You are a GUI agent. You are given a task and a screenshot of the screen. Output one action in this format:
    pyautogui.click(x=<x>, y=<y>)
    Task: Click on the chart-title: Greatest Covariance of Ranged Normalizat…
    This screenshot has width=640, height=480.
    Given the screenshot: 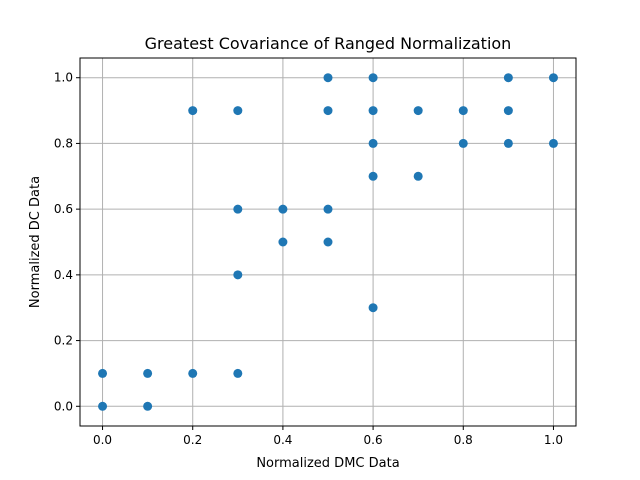 What is the action you would take?
    pyautogui.click(x=328, y=43)
    